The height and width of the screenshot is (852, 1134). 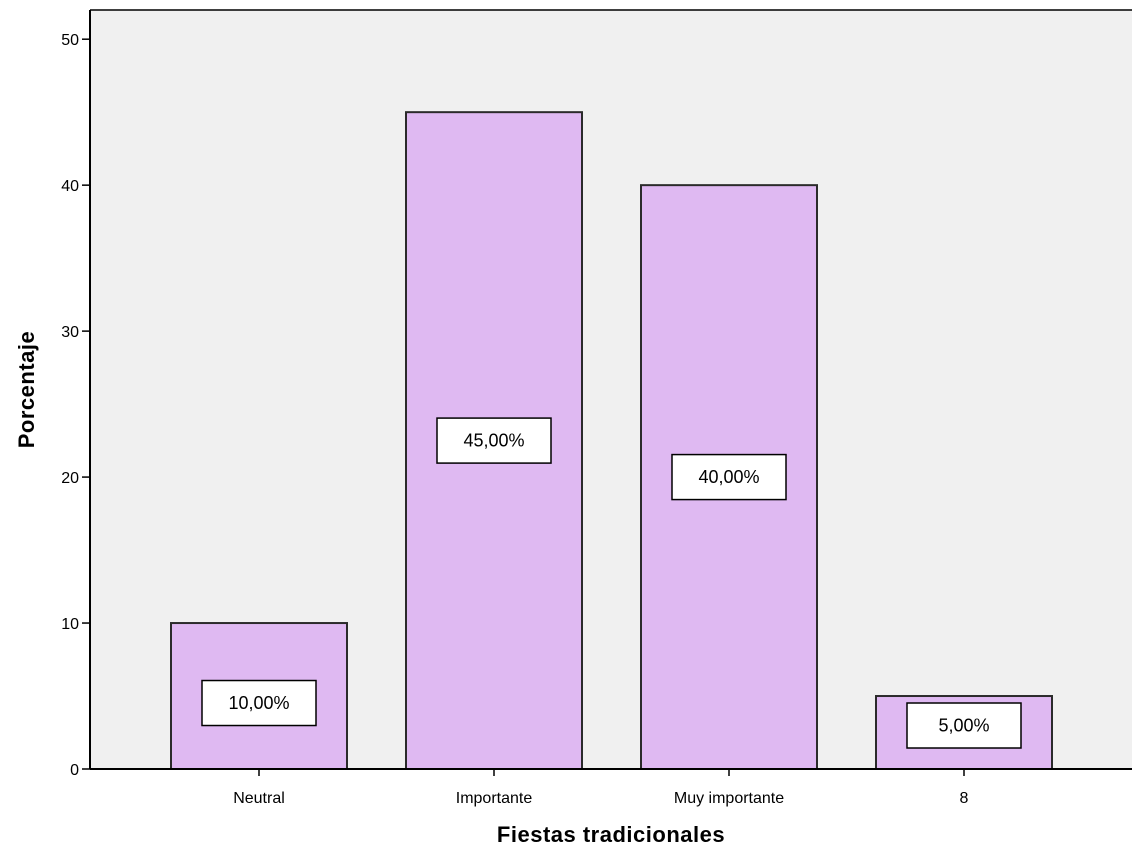 I want to click on data-label-text-3: 5,00%, so click(x=963, y=726).